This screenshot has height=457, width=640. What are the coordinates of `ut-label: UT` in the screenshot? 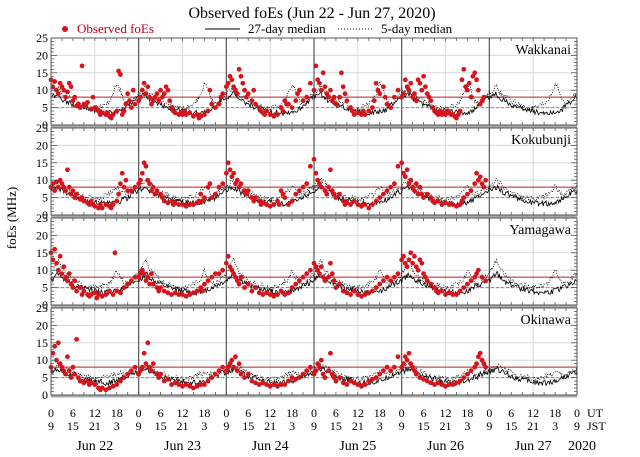 It's located at (595, 413).